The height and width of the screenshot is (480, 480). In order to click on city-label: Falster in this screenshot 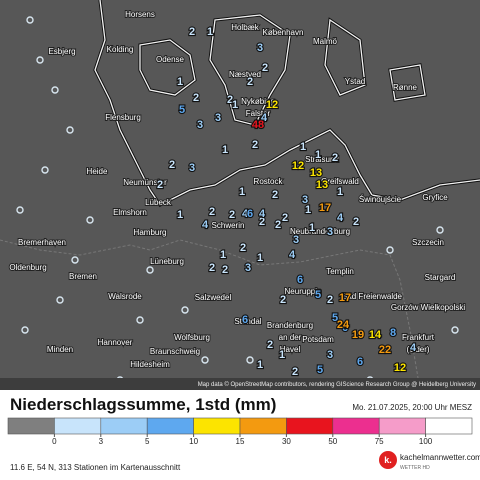, I will do `click(258, 113)`.